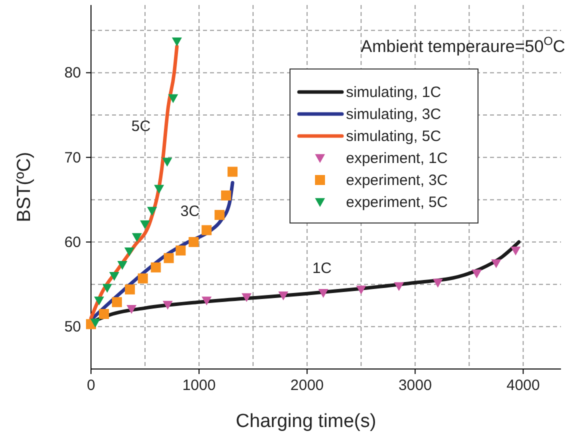  Describe the element at coordinates (397, 158) in the screenshot. I see `legend-label: experiment, 1C` at that location.